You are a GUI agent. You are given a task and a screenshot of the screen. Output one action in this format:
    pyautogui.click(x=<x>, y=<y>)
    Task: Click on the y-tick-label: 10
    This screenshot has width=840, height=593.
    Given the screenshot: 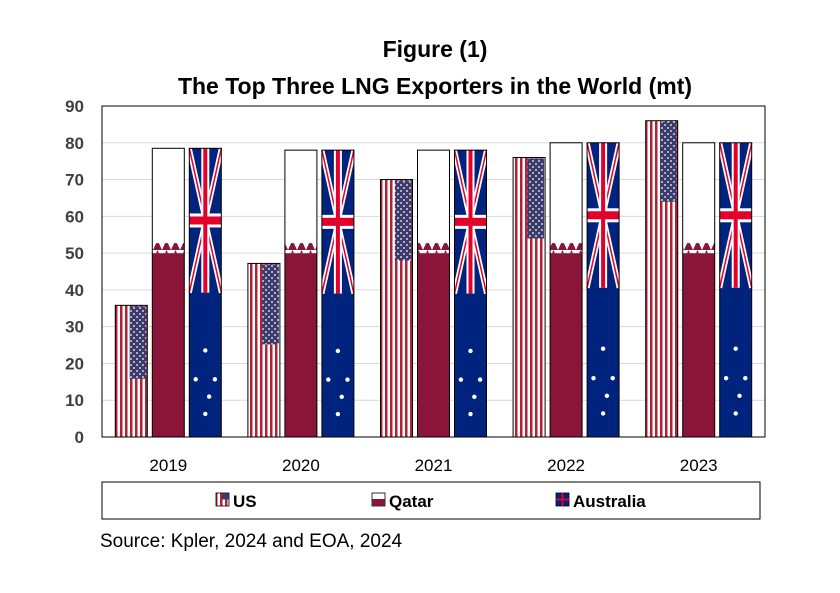 What is the action you would take?
    pyautogui.click(x=74, y=400)
    